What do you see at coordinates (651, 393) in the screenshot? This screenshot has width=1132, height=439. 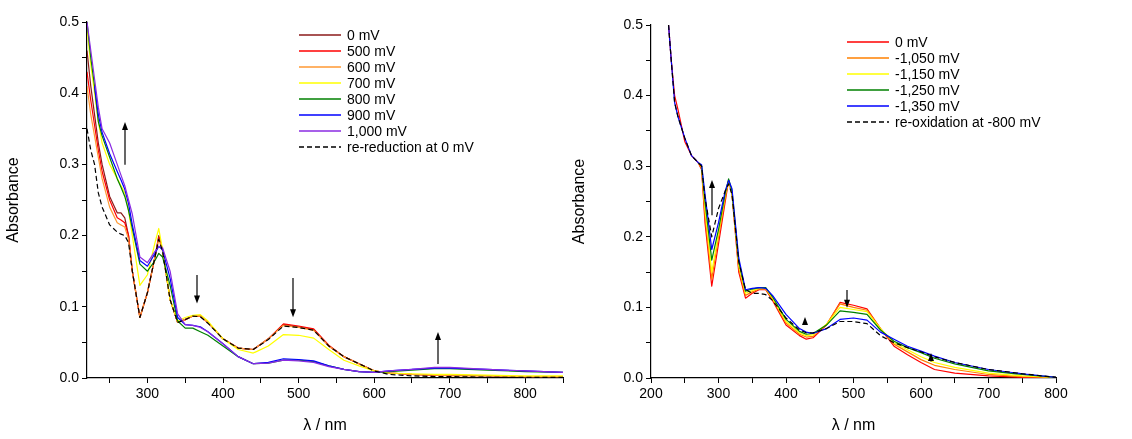 I see `x-tick-label: 200` at bounding box center [651, 393].